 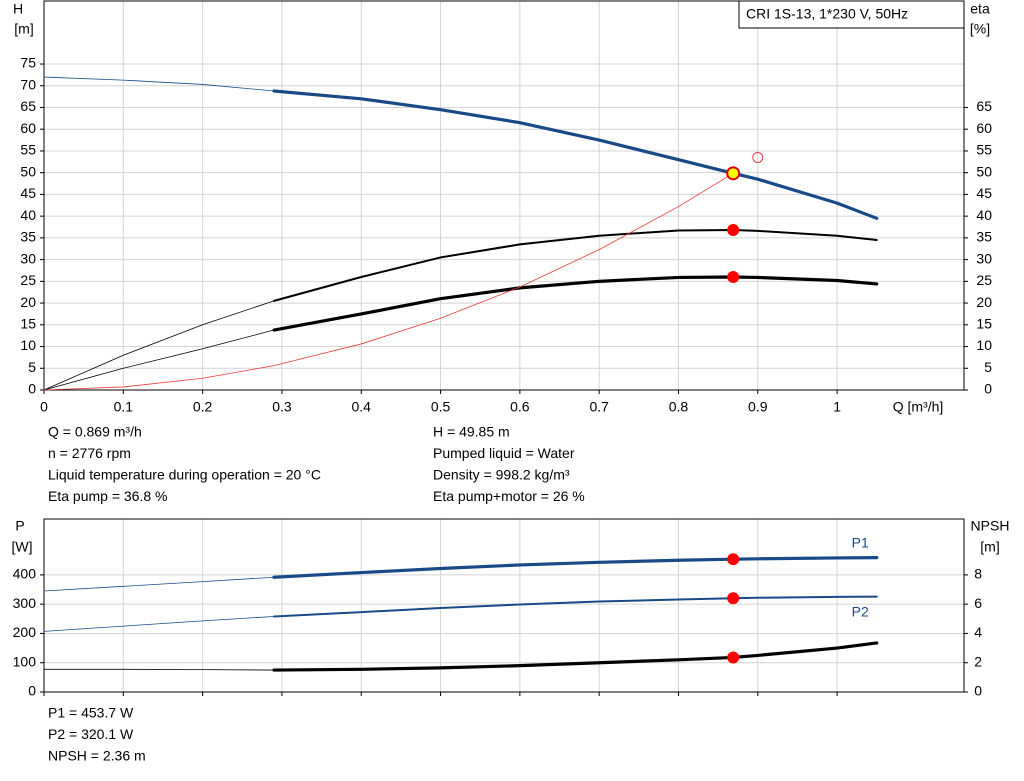 What do you see at coordinates (44, 407) in the screenshot?
I see `x-tick-label: 0` at bounding box center [44, 407].